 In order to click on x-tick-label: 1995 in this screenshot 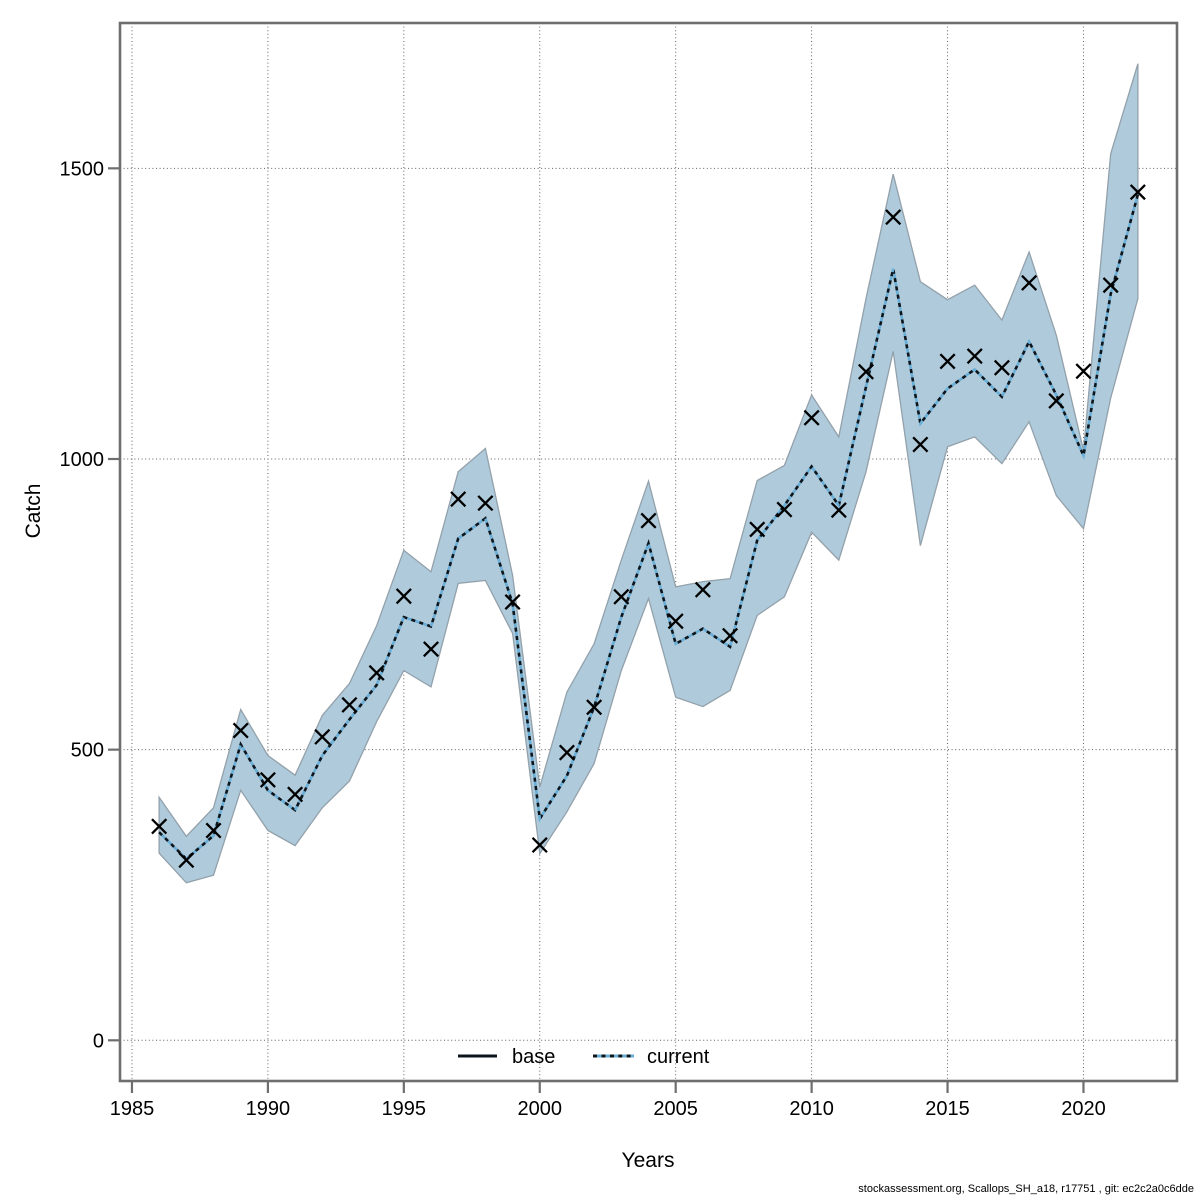, I will do `click(404, 1109)`.